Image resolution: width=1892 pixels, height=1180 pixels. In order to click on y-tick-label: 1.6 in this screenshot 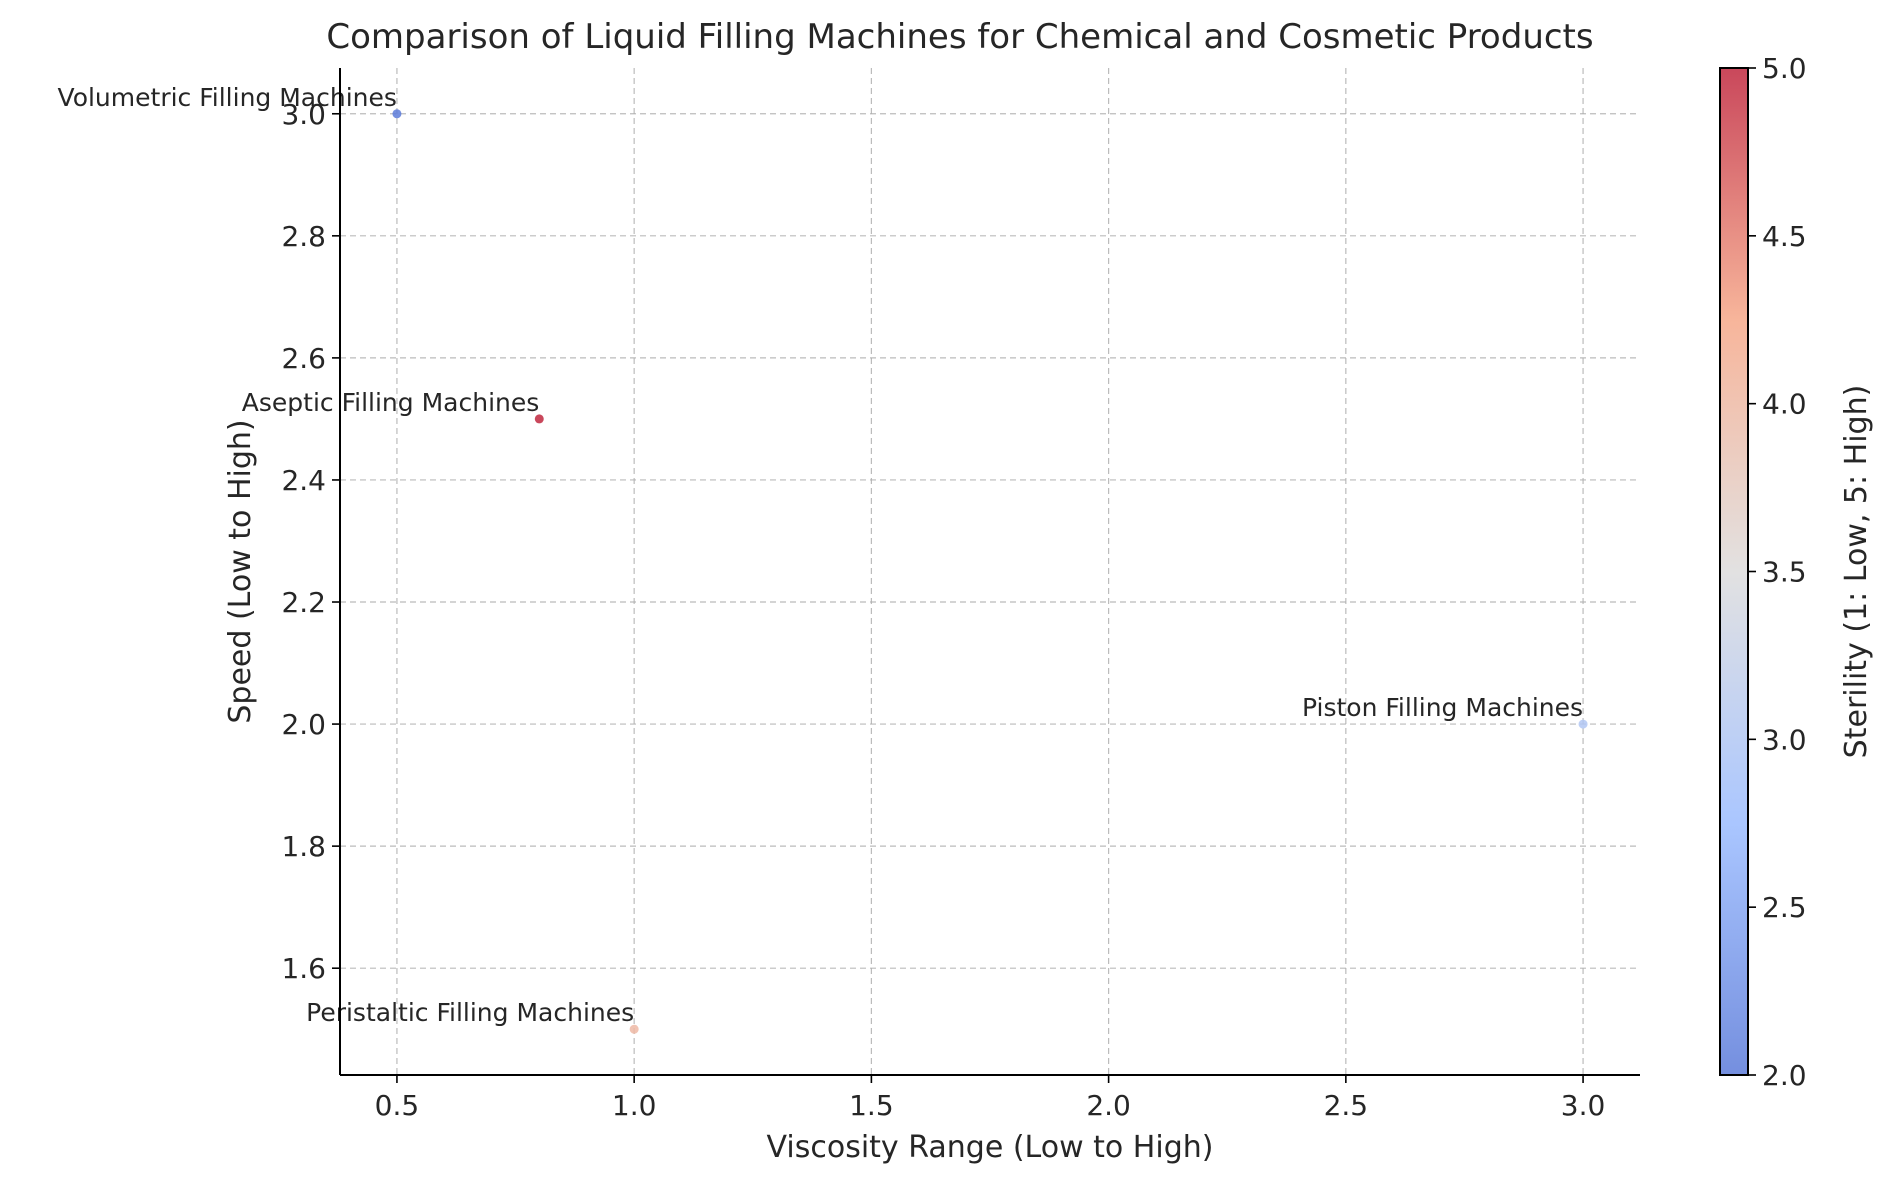, I will do `click(303, 968)`.